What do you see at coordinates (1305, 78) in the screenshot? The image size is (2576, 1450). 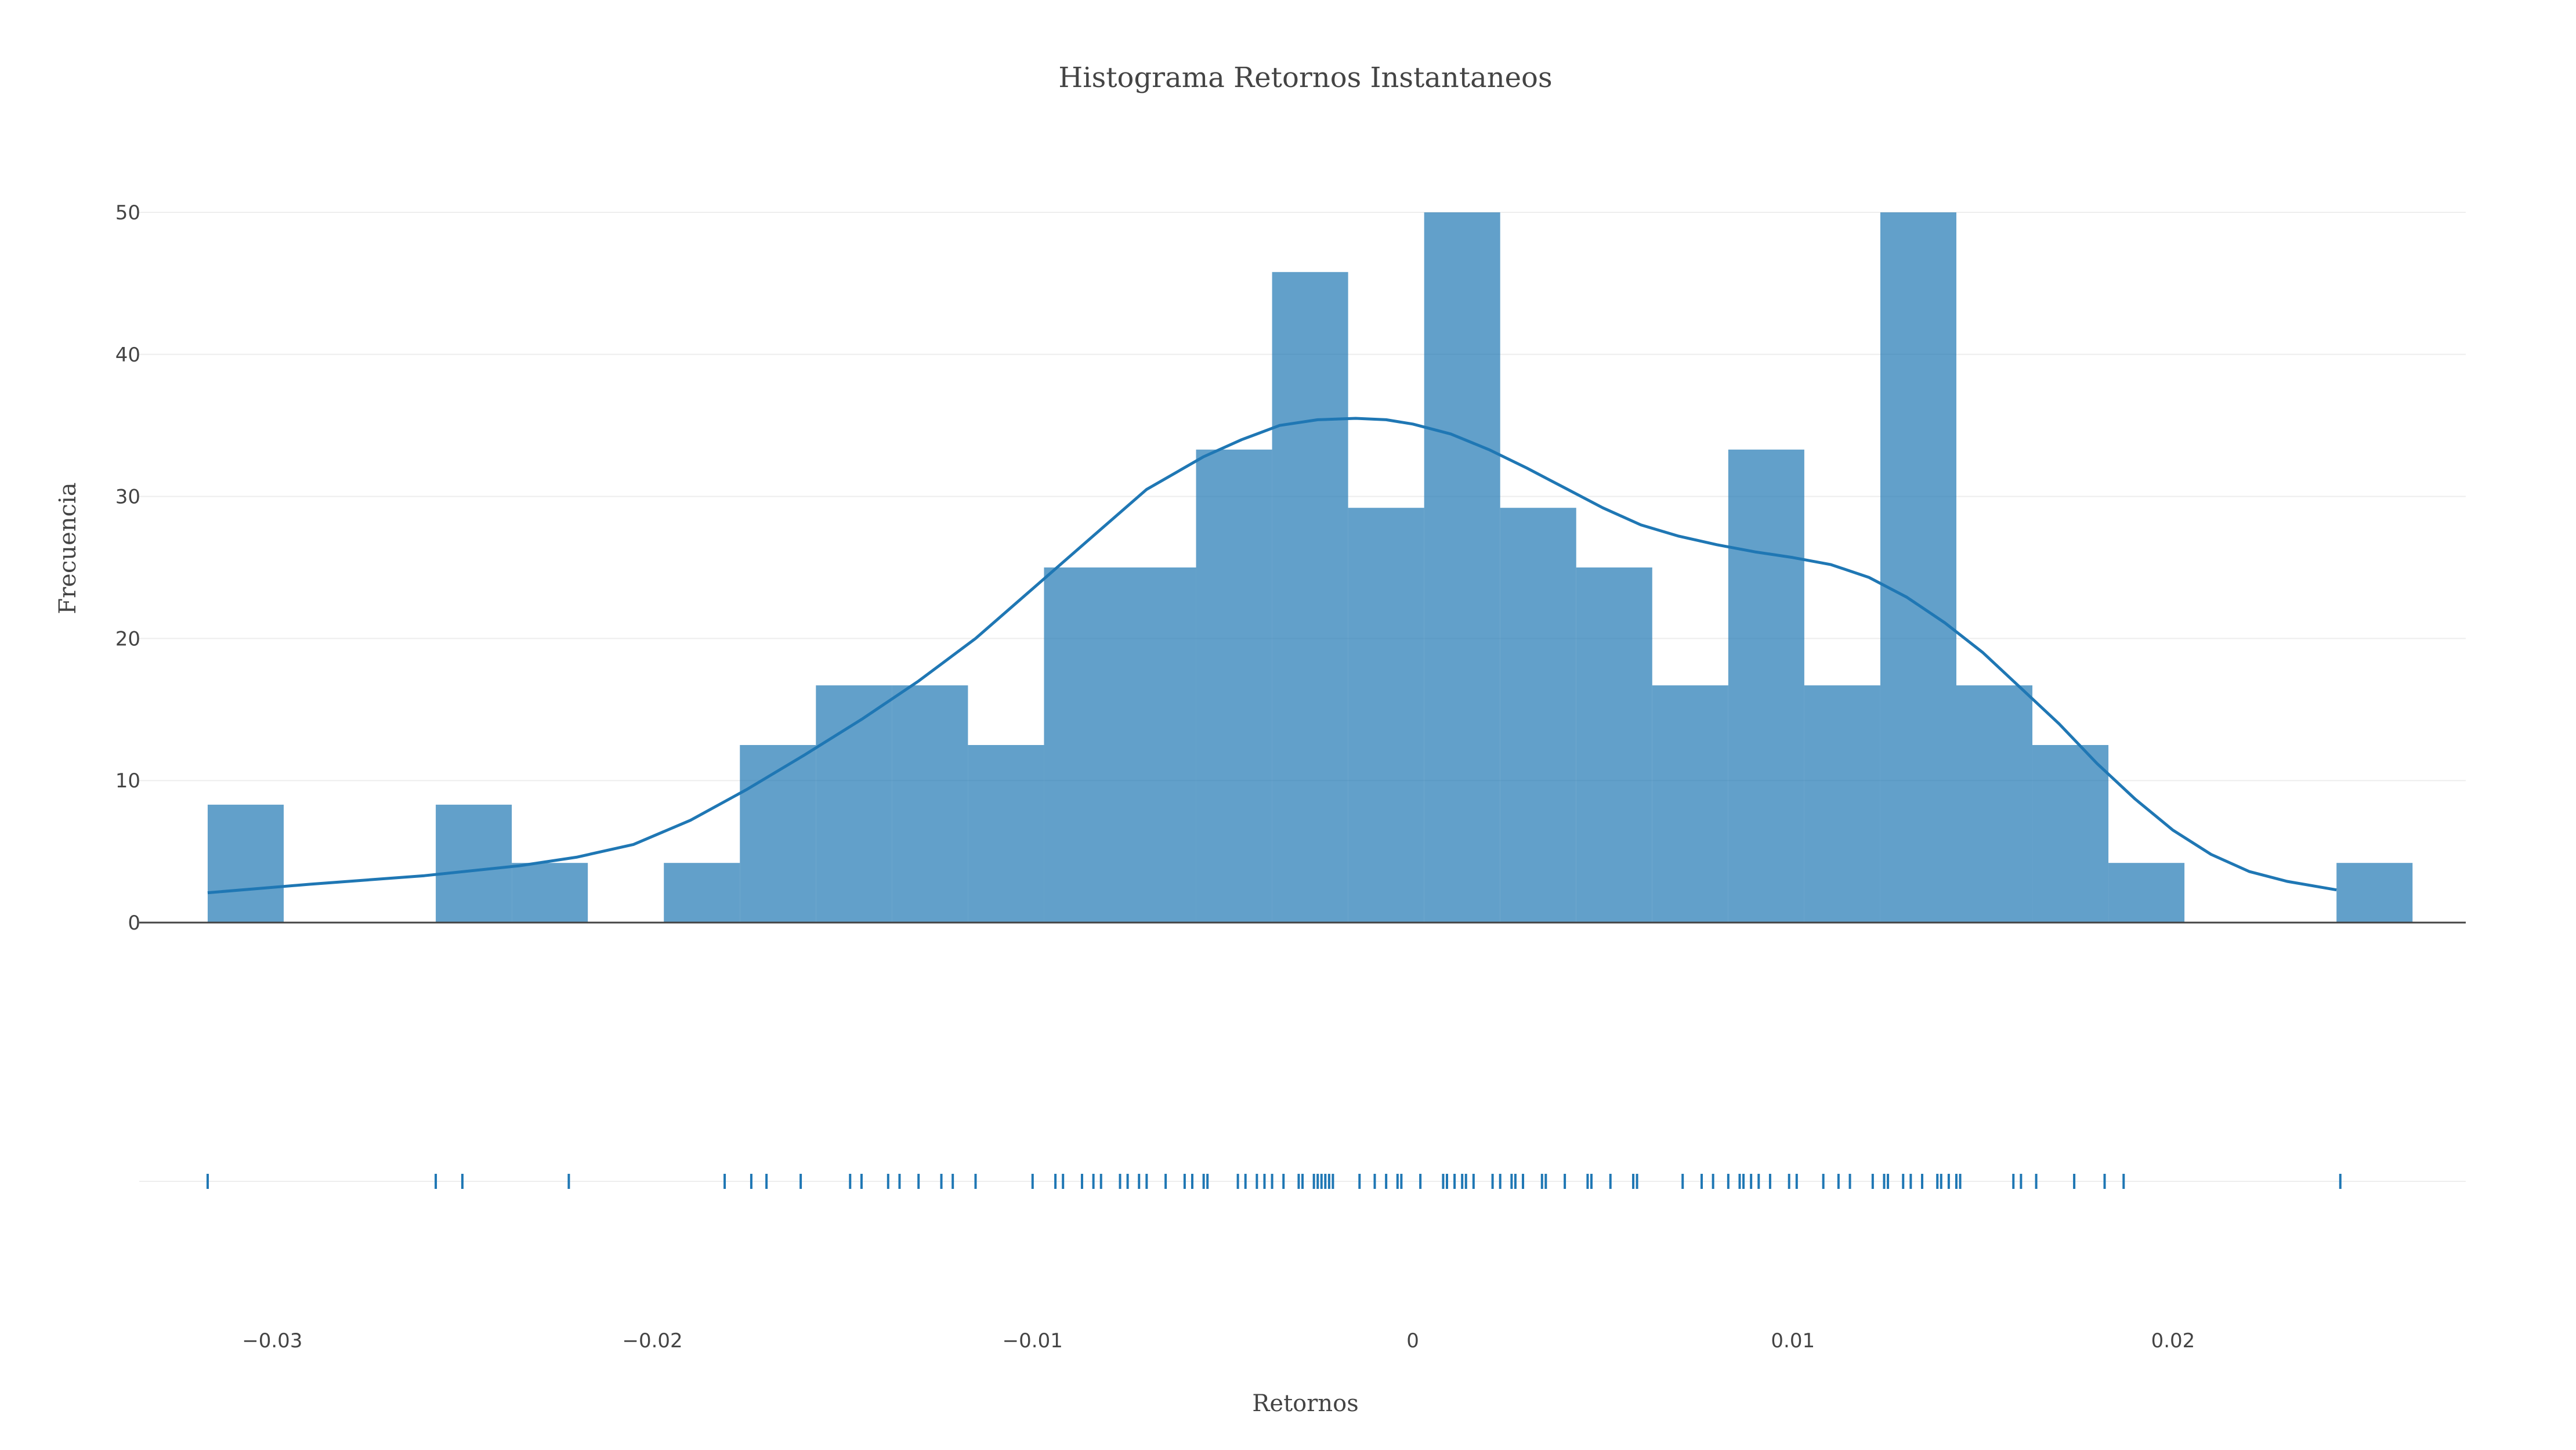 I see `chart-title: Histograma Retornos Instantaneos` at bounding box center [1305, 78].